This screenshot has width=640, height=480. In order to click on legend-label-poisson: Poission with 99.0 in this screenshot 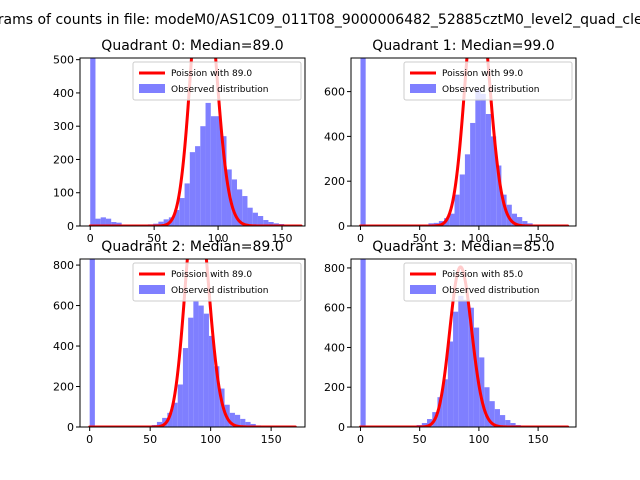, I will do `click(482, 74)`.